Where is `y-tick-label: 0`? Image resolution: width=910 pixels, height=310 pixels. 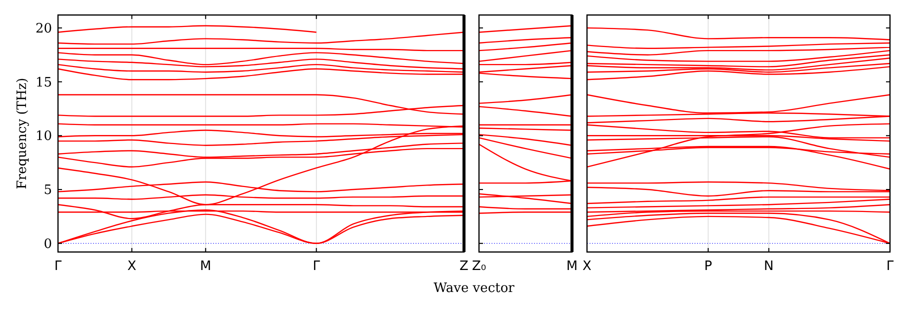 y-tick-label: 0 is located at coordinates (48, 244).